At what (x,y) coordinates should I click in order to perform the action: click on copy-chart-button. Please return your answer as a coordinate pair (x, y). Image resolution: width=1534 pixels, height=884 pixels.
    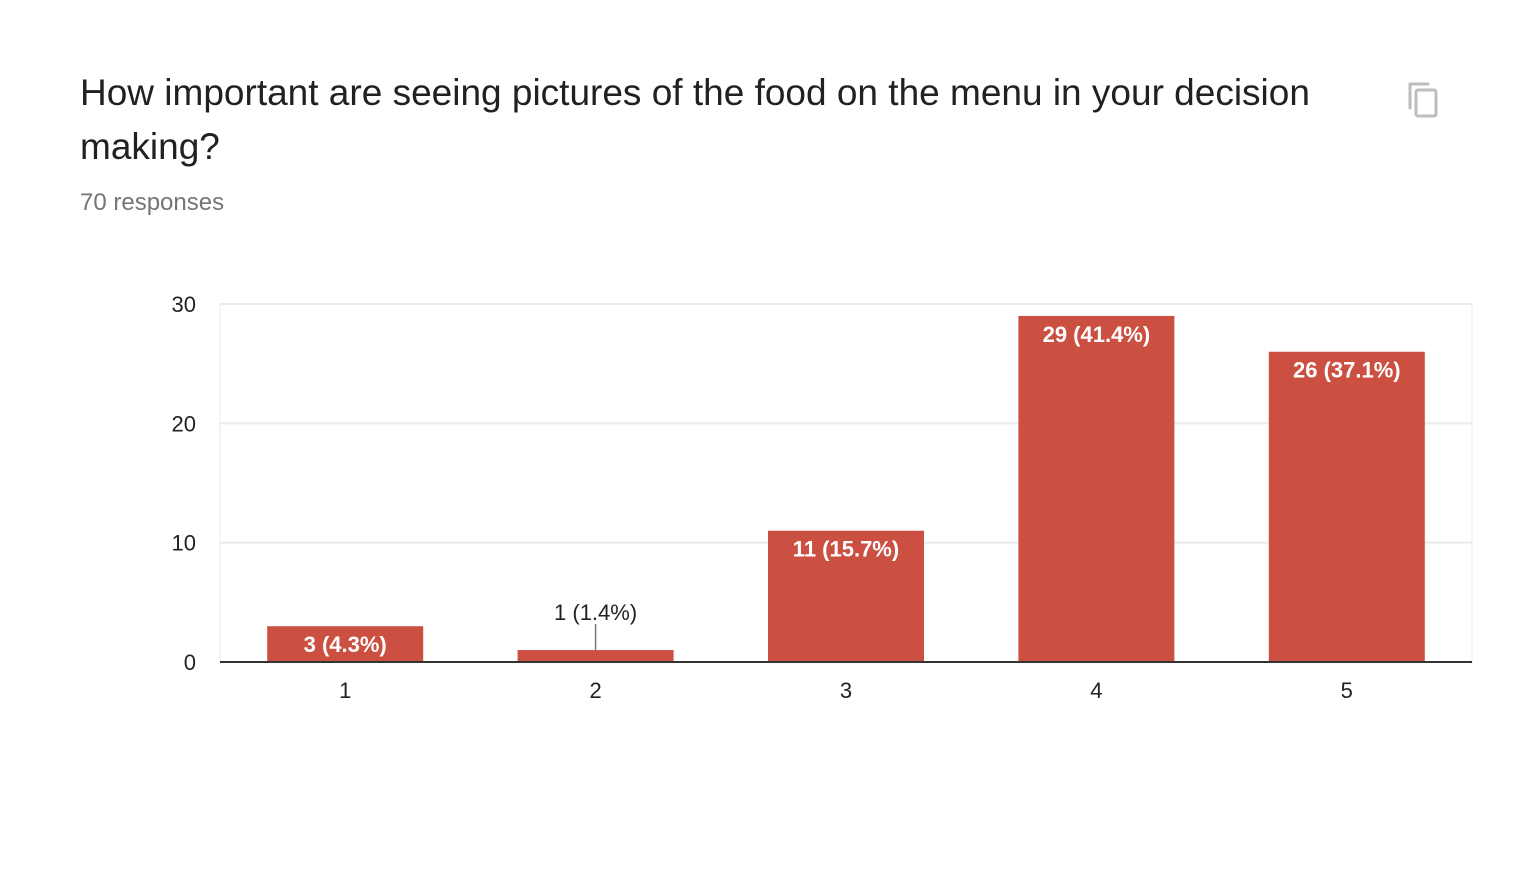
    Looking at the image, I should click on (1423, 99).